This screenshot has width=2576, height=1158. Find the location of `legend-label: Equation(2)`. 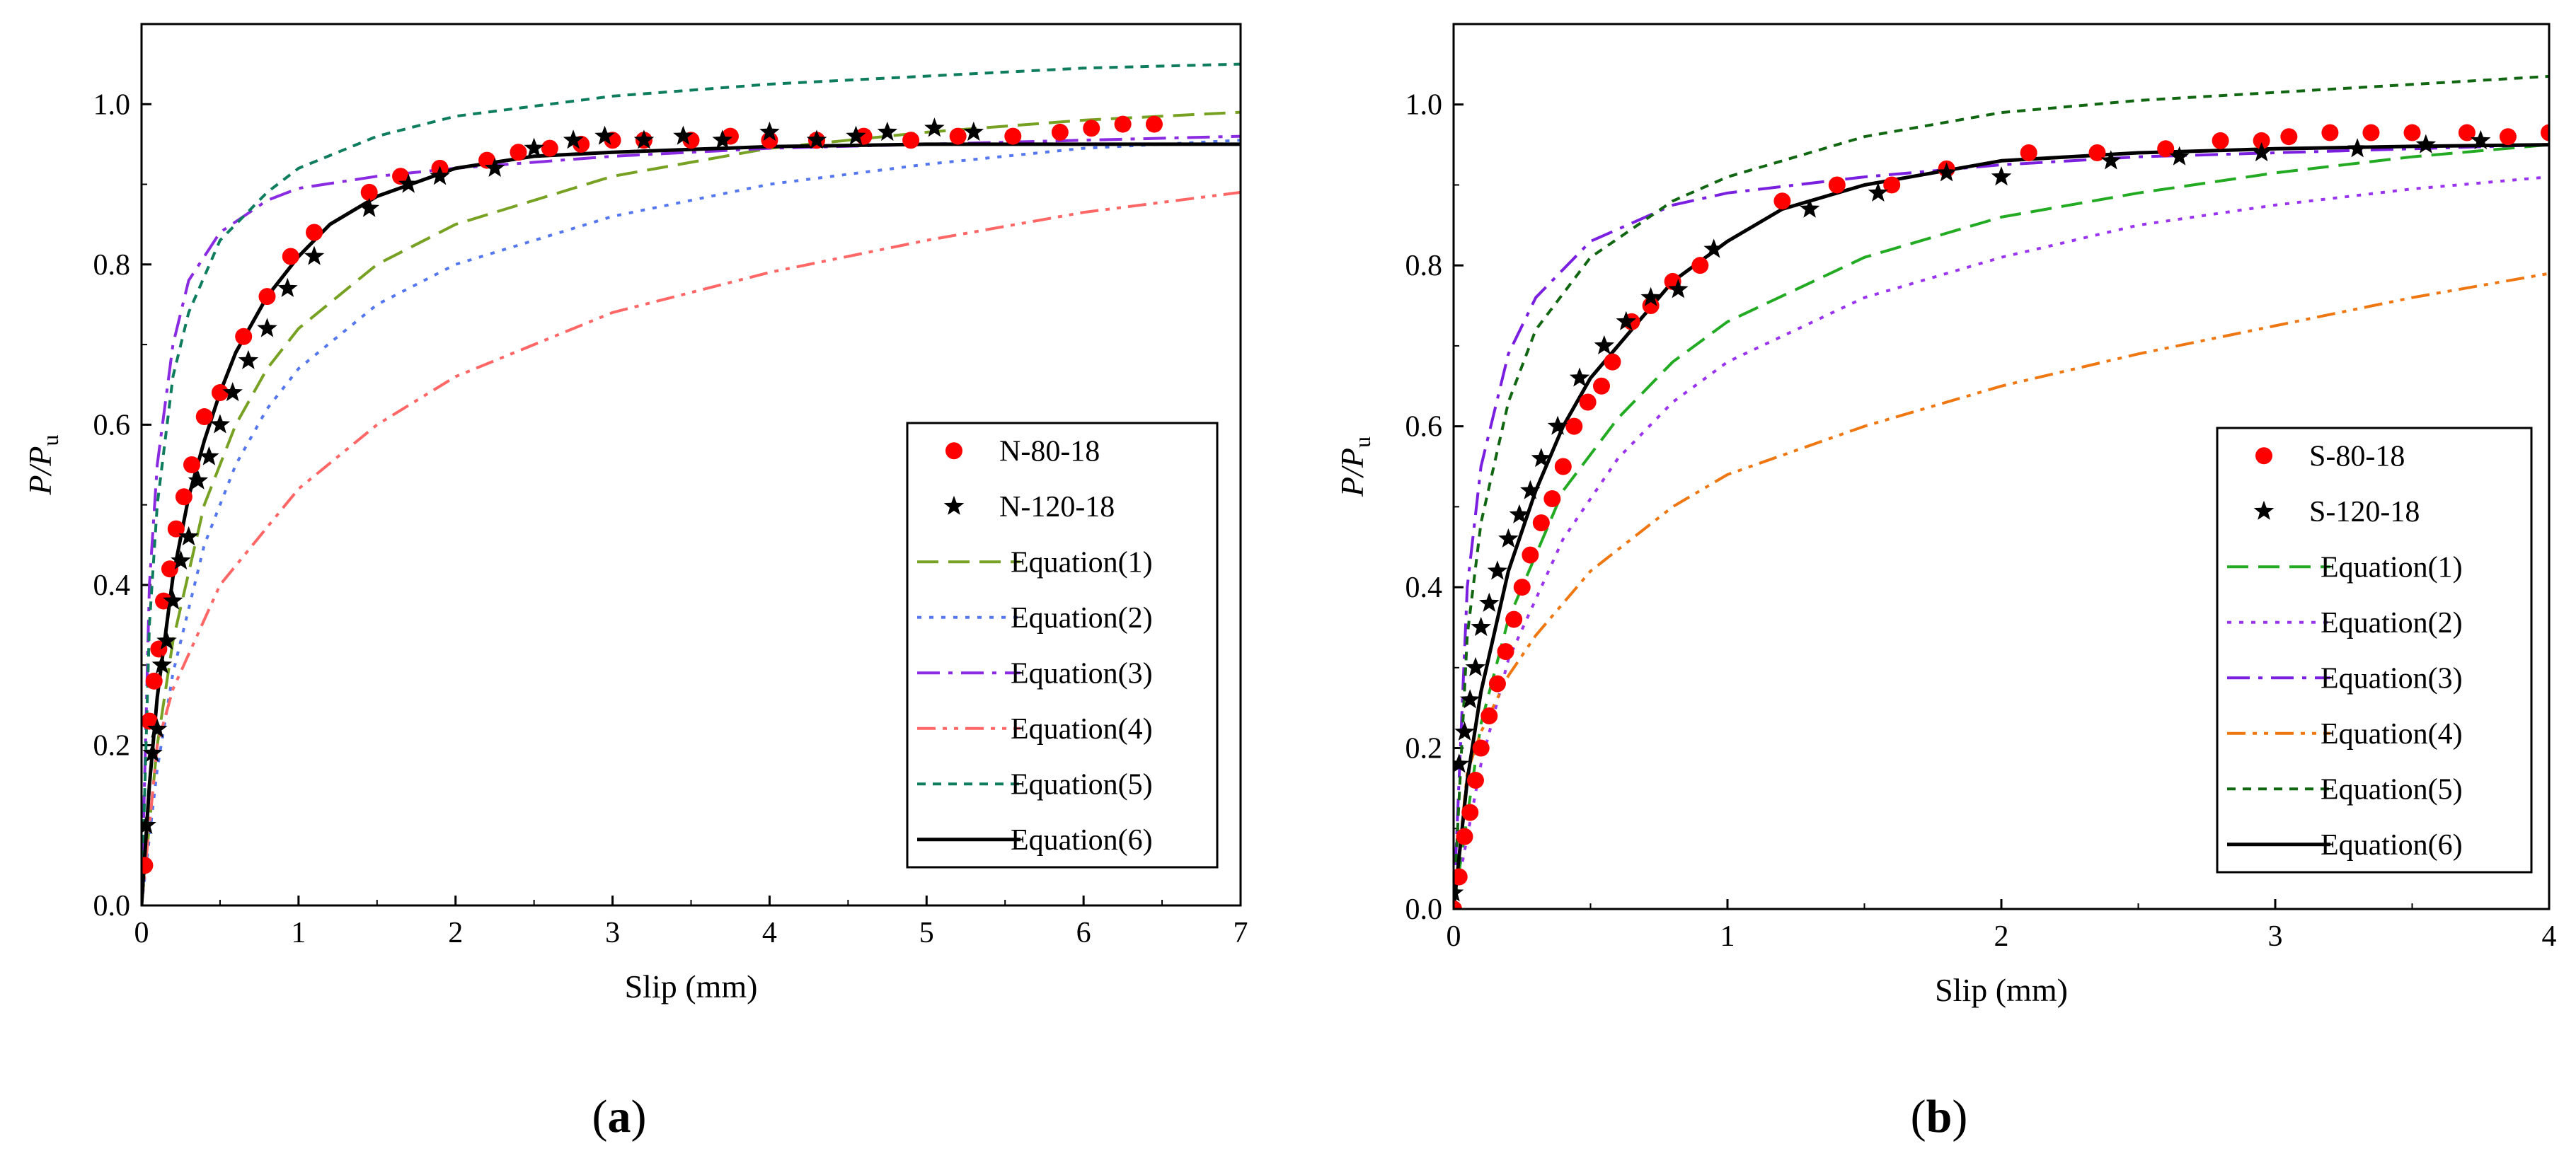

legend-label: Equation(2) is located at coordinates (2392, 623).